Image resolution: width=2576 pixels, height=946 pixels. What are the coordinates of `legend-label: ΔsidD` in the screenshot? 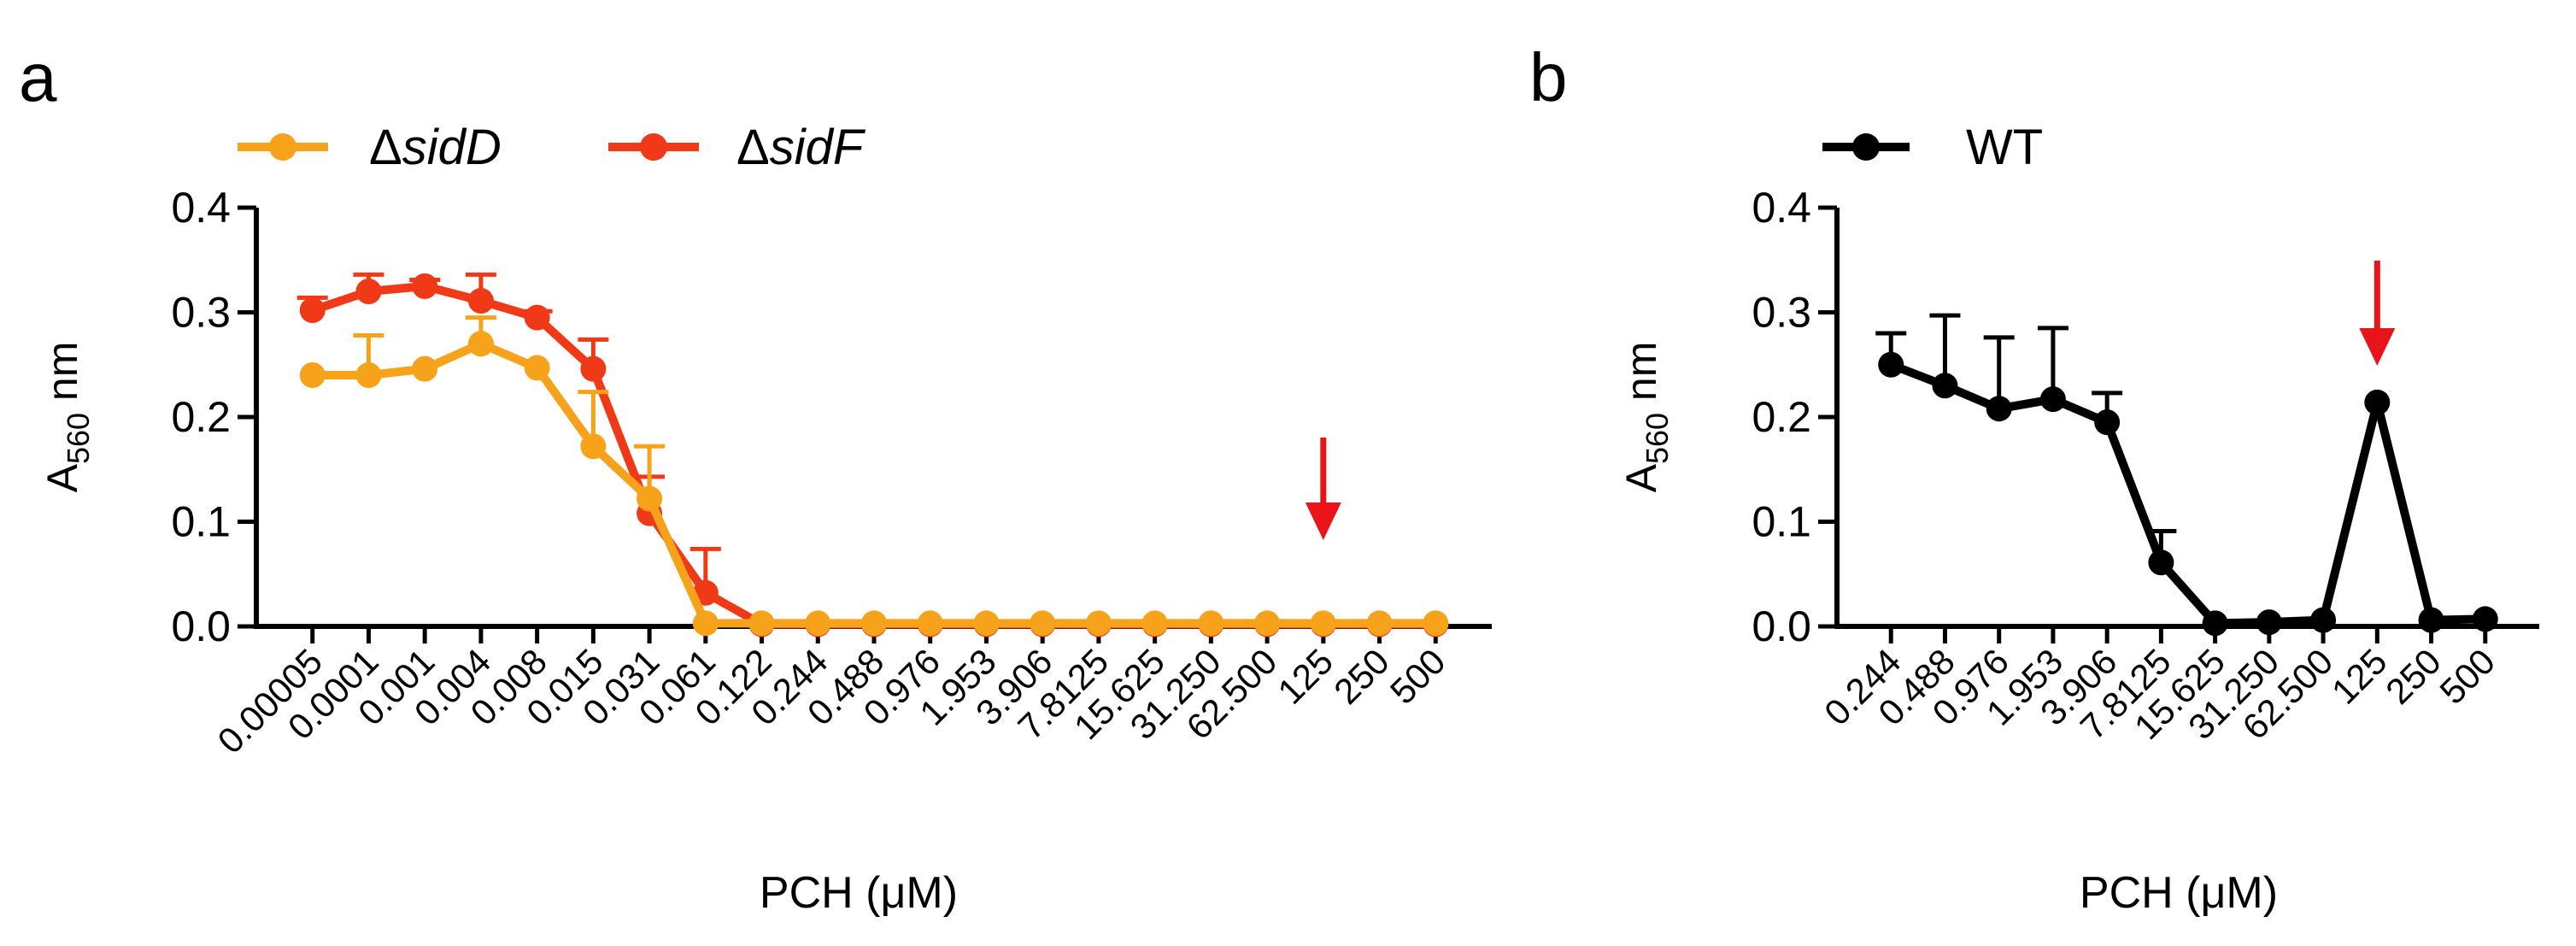 It's located at (435, 148).